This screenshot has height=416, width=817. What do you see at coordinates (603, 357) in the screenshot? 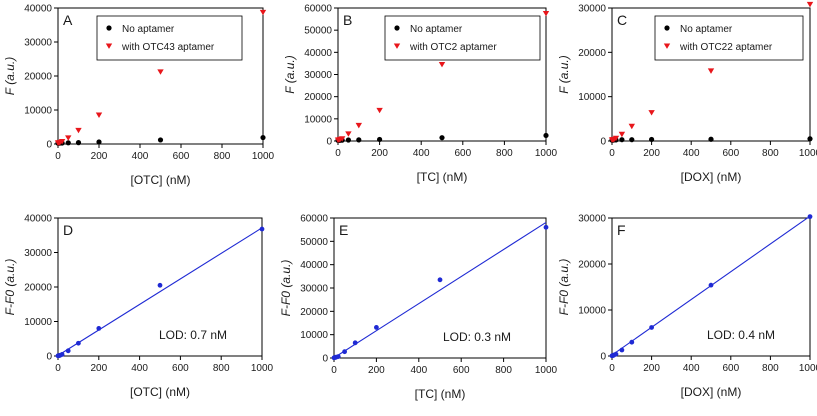
I see `y-tick-label-f: 0` at bounding box center [603, 357].